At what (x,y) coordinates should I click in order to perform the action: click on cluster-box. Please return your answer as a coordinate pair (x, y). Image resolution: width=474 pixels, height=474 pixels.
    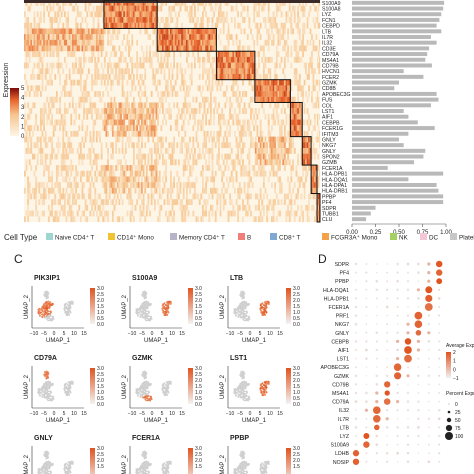
    Looking at the image, I should click on (296, 119).